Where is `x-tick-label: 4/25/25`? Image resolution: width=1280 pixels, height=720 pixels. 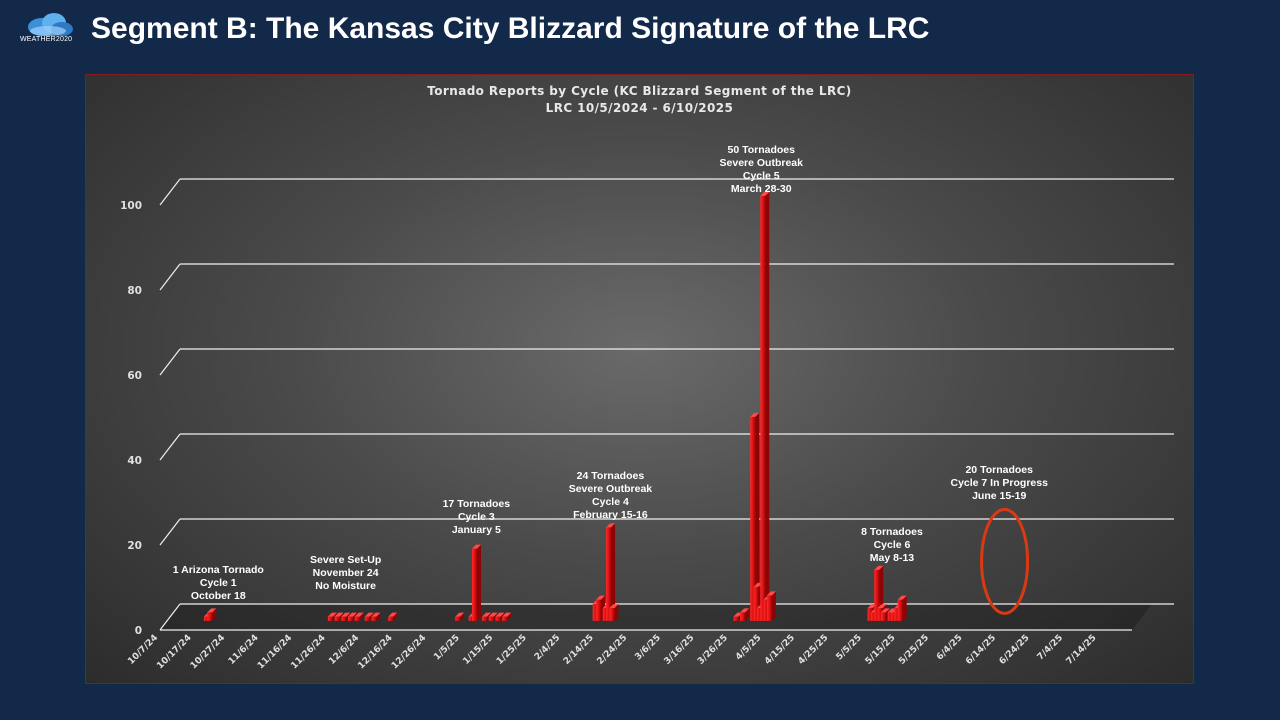 x-tick-label: 4/25/25 is located at coordinates (814, 650).